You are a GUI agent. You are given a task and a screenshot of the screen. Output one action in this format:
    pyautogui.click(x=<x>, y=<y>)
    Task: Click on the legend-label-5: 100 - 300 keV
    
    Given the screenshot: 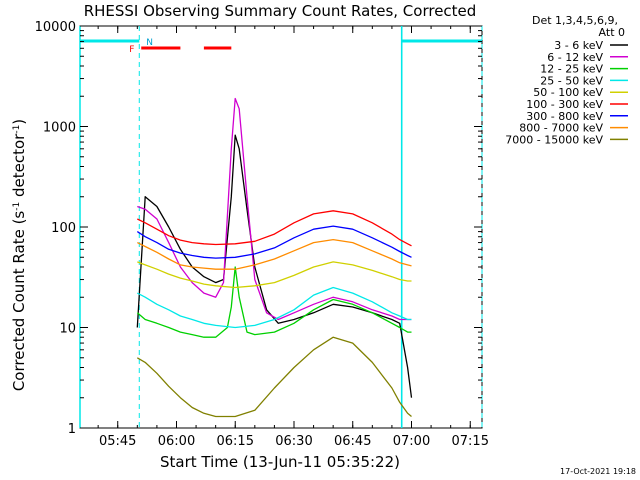 What is the action you would take?
    pyautogui.click(x=564, y=104)
    